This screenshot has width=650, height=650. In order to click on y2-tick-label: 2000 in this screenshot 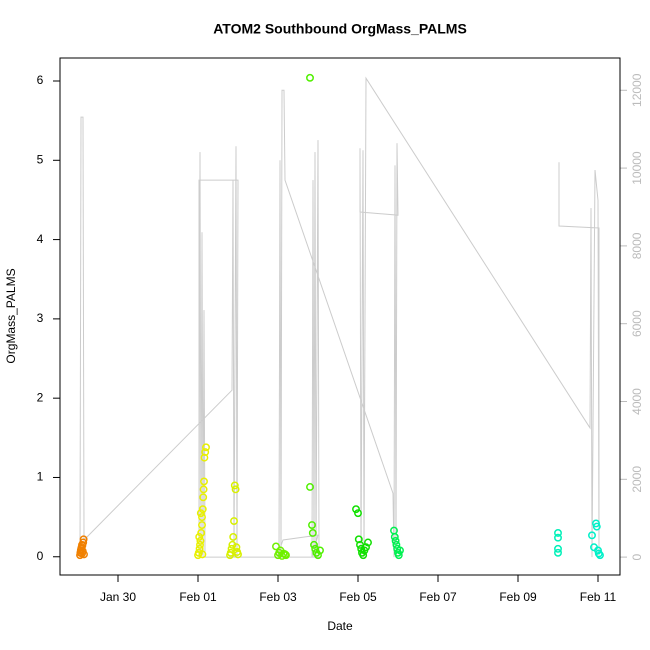, I will do `click(637, 479)`.